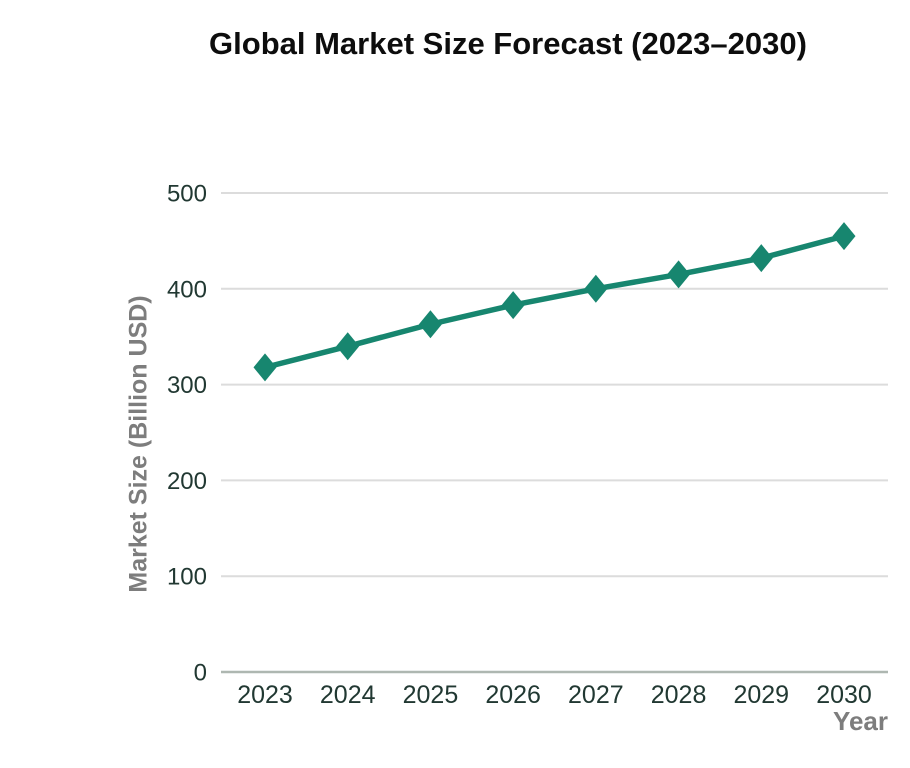  What do you see at coordinates (187, 289) in the screenshot?
I see `y-tick-label-400: 400` at bounding box center [187, 289].